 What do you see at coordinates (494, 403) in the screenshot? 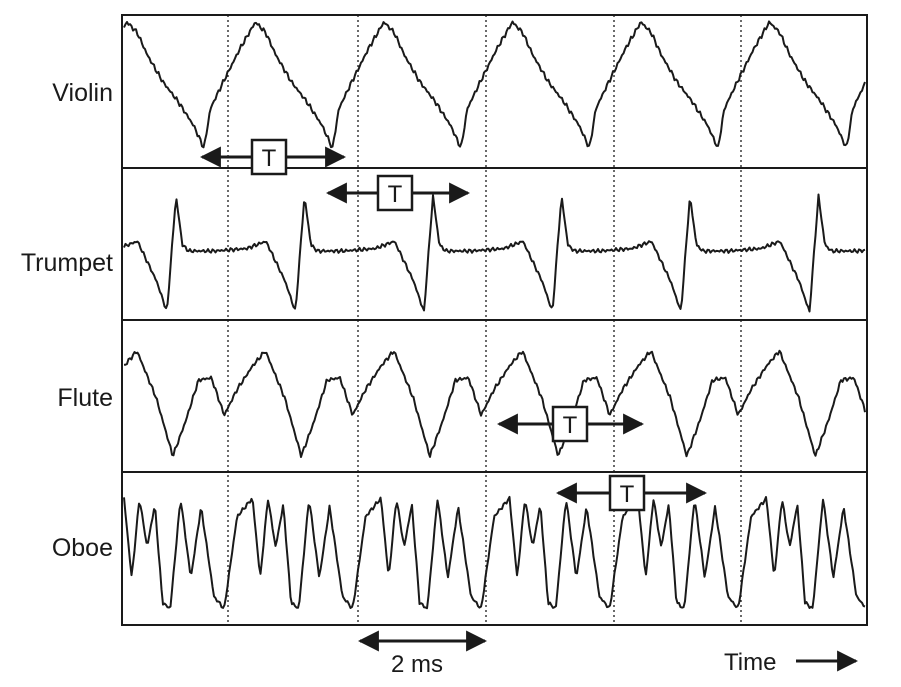
I see `flute-waveform` at bounding box center [494, 403].